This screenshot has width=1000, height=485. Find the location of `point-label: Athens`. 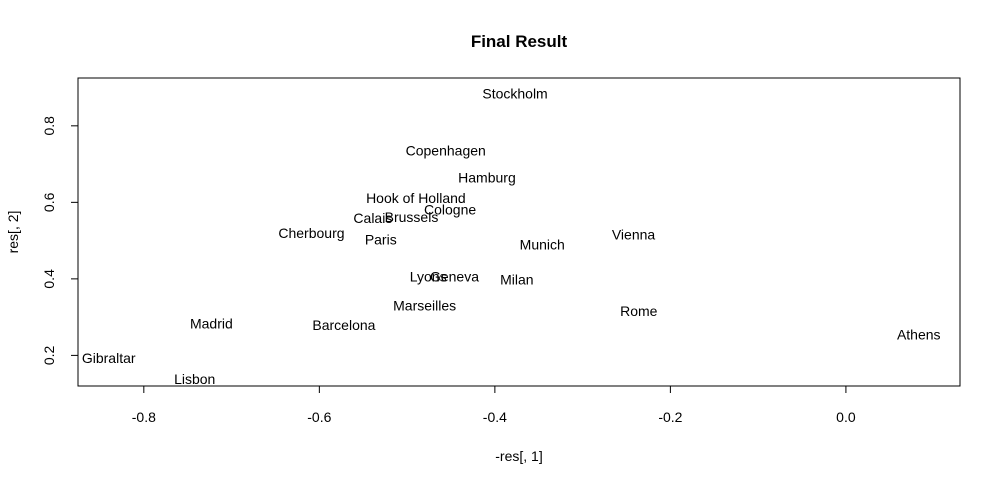

point-label: Athens is located at coordinates (919, 334).